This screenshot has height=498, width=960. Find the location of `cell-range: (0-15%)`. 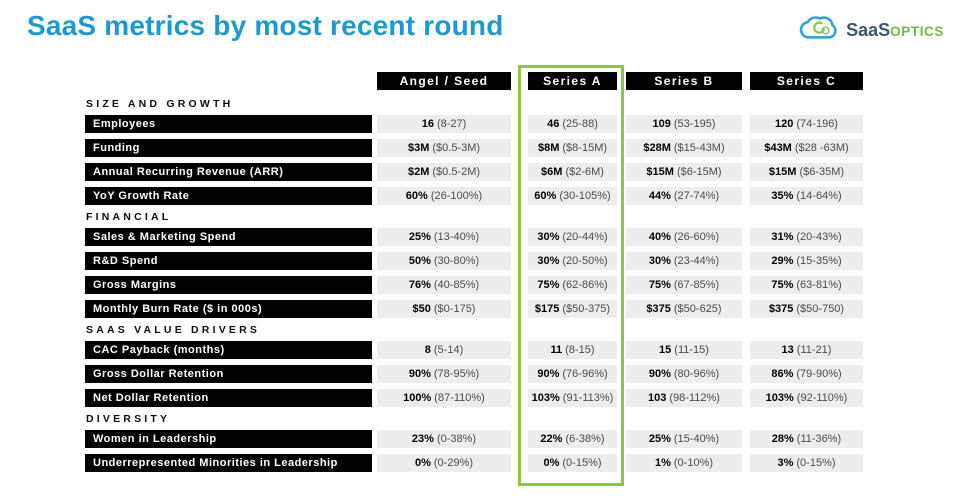

cell-range: (0-15%) is located at coordinates (582, 463).